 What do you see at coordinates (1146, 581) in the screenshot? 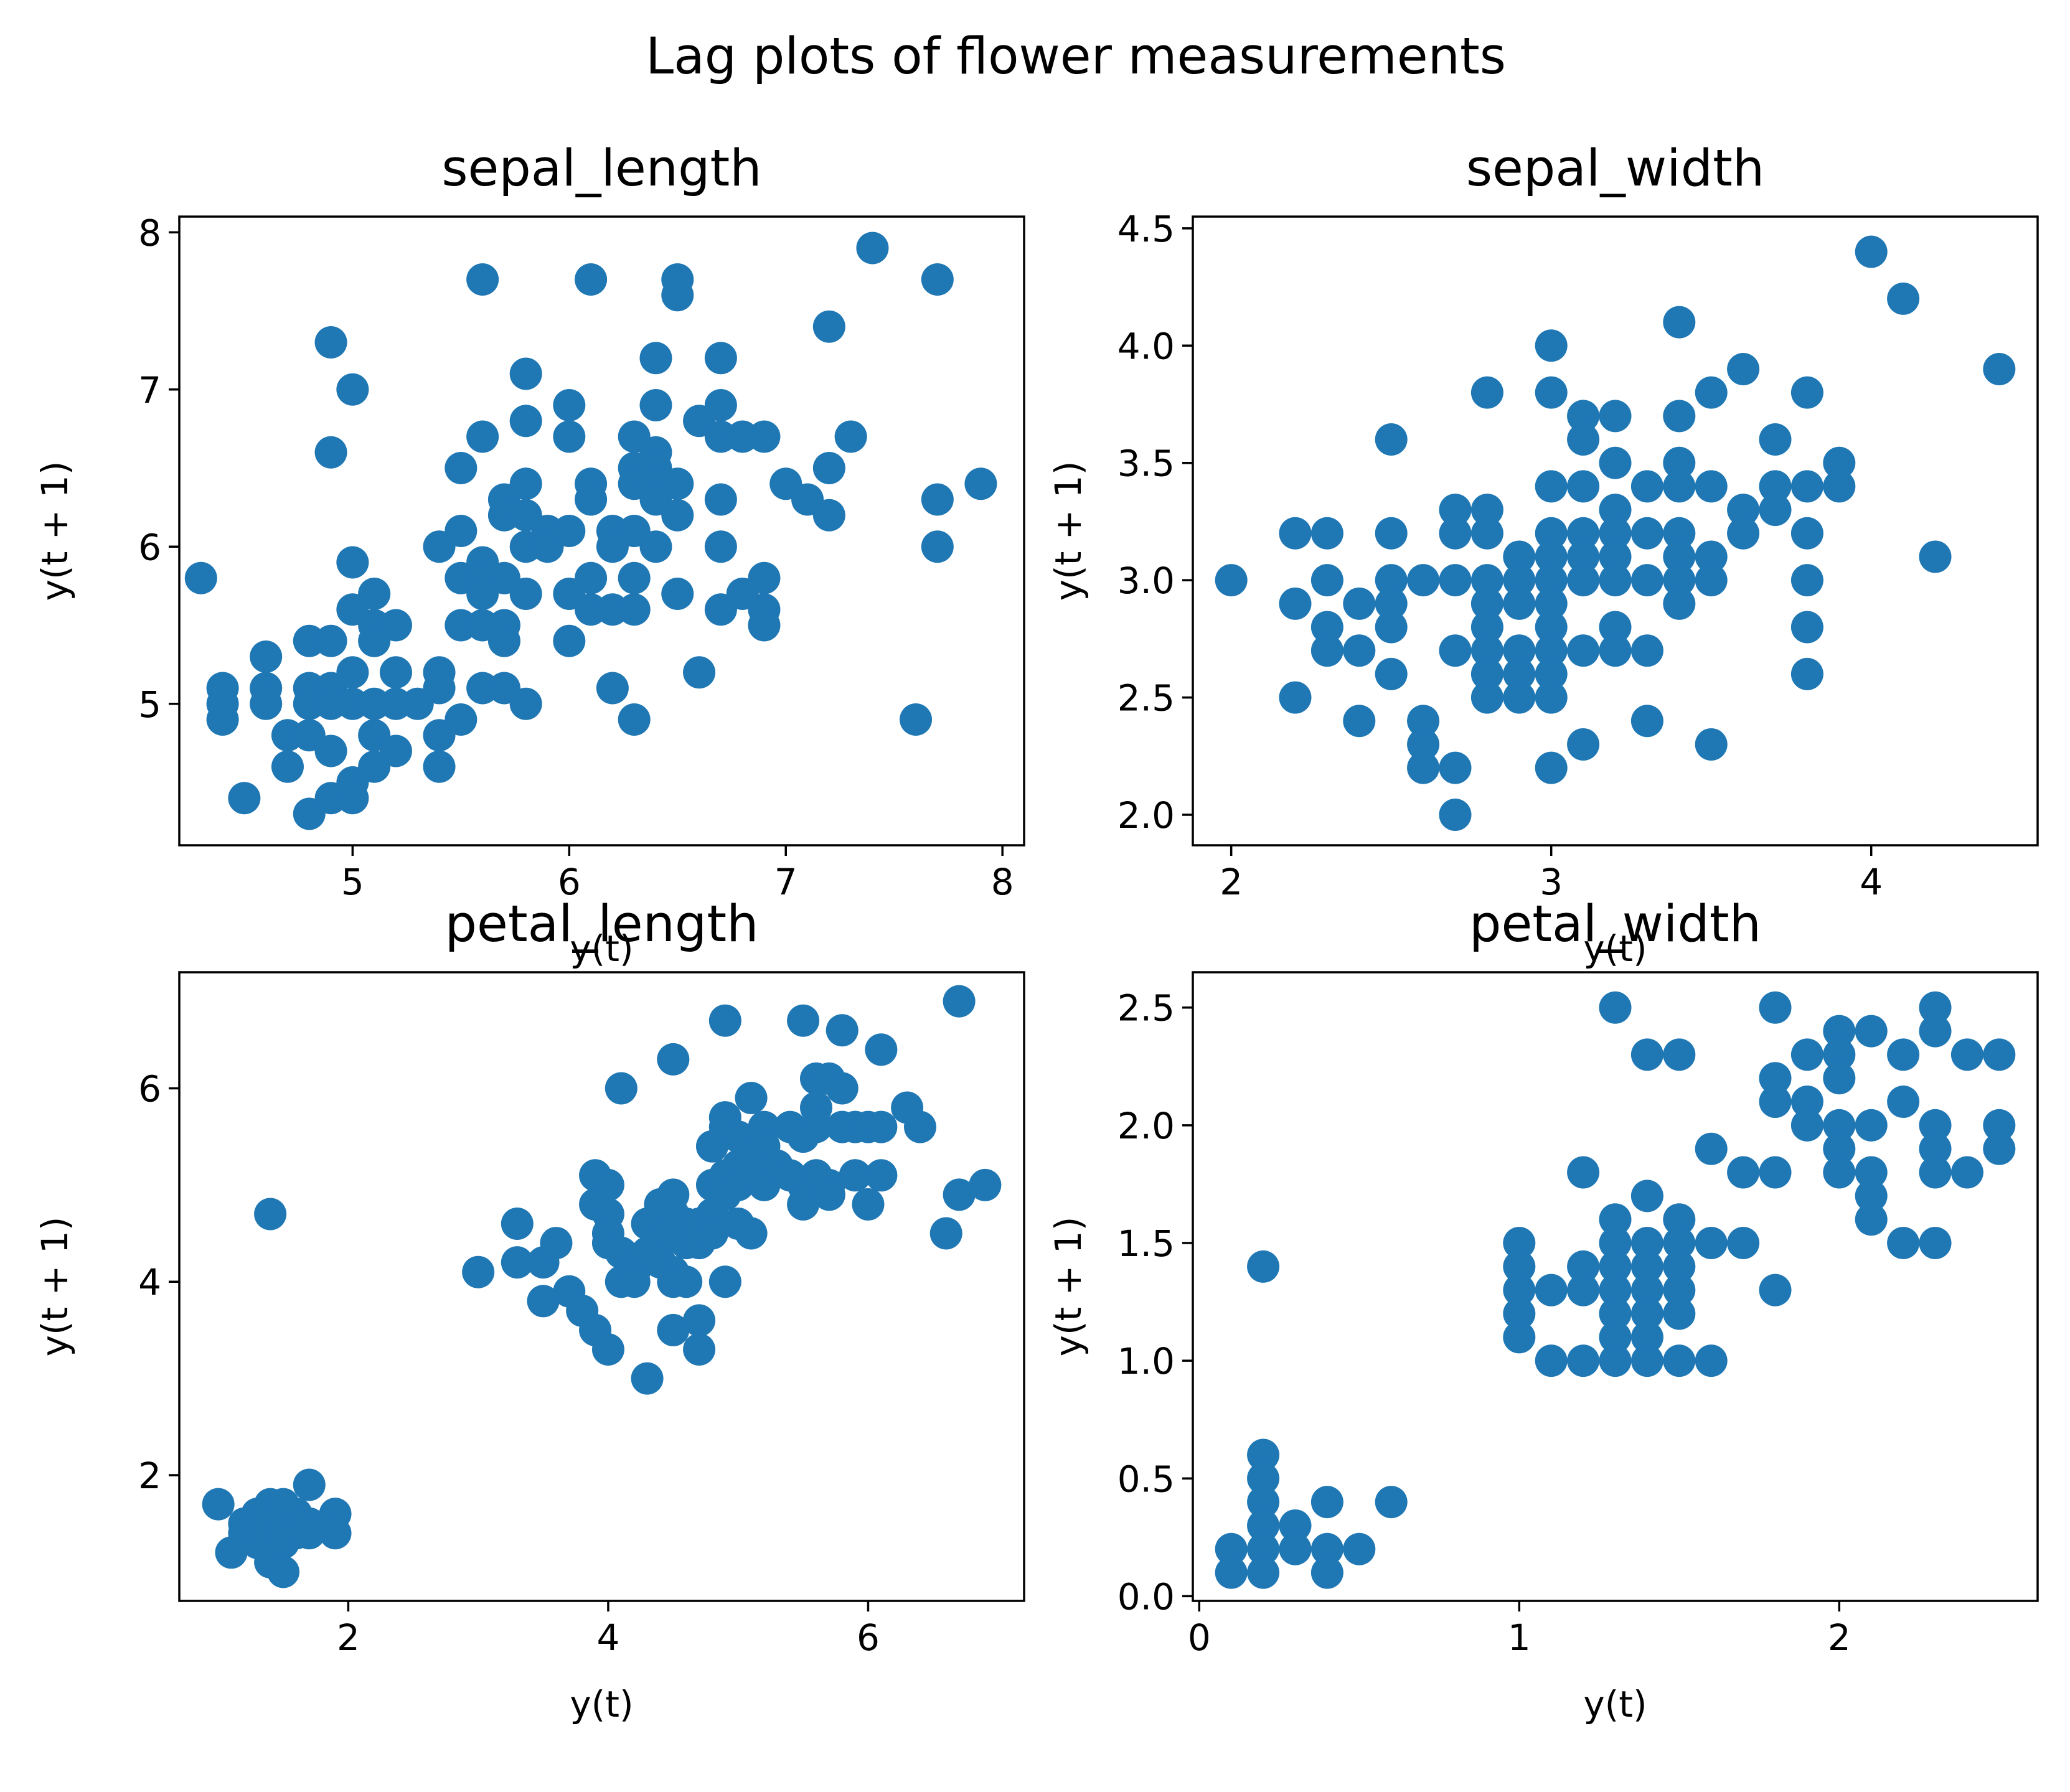
I see `y-tick-label: 3.0` at bounding box center [1146, 581].